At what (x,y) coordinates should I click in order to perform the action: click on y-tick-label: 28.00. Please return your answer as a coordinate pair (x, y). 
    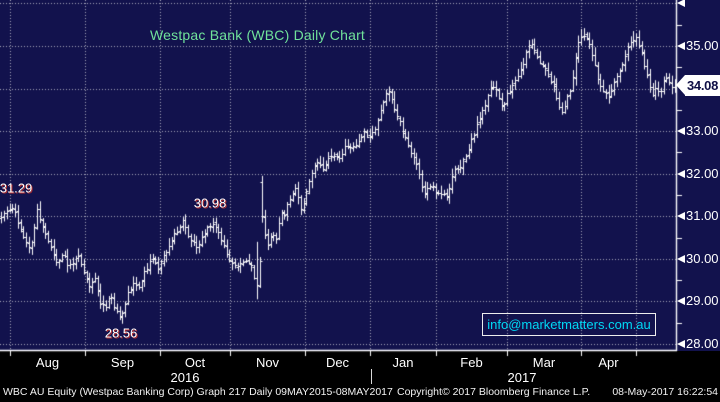
    Looking at the image, I should click on (702, 343).